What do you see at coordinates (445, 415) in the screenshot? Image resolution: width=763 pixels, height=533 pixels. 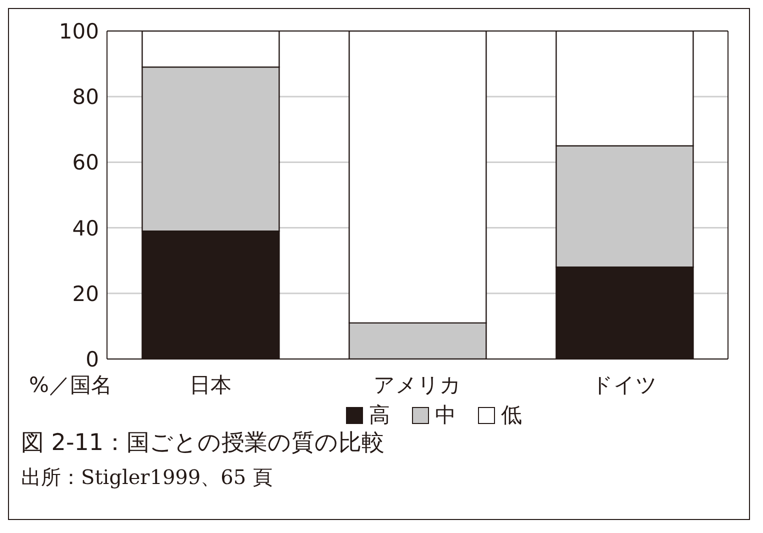 I see `legend-label: 中` at bounding box center [445, 415].